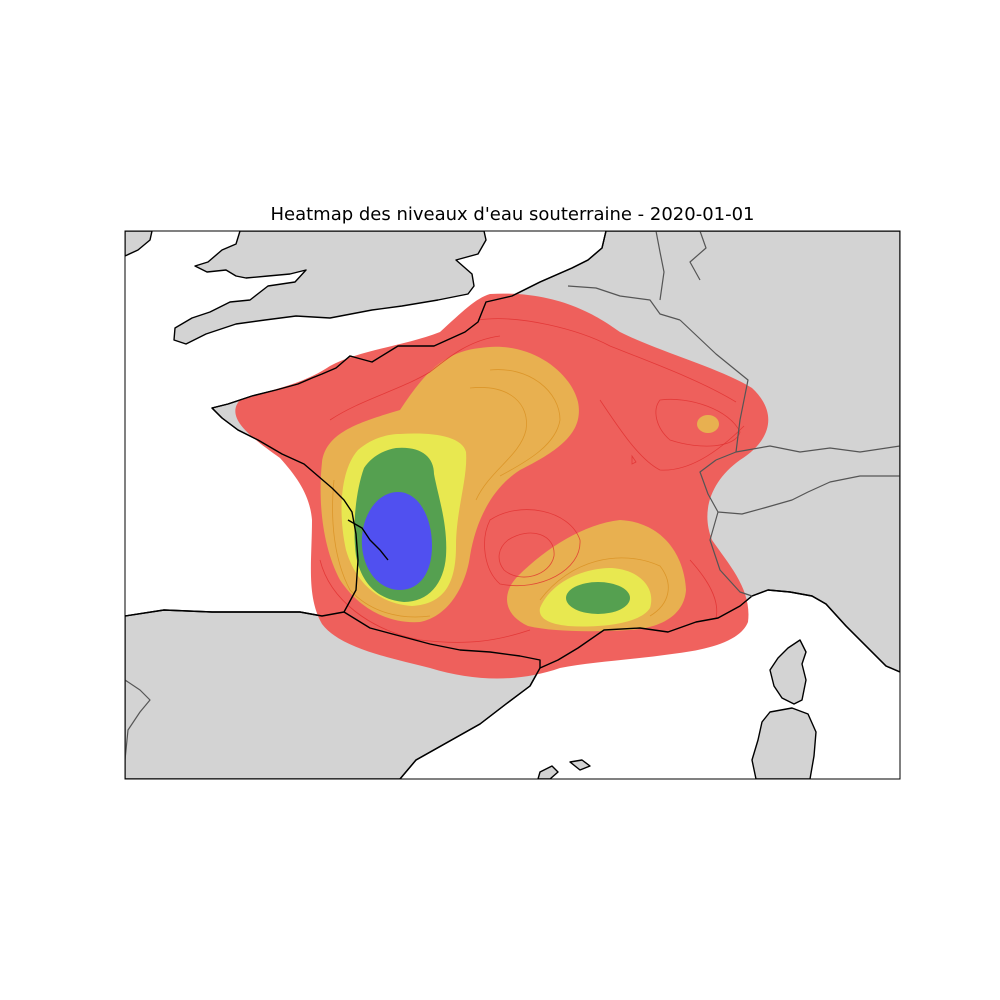 The image size is (1000, 1000). I want to click on island-ile-de-re, so click(368, 540).